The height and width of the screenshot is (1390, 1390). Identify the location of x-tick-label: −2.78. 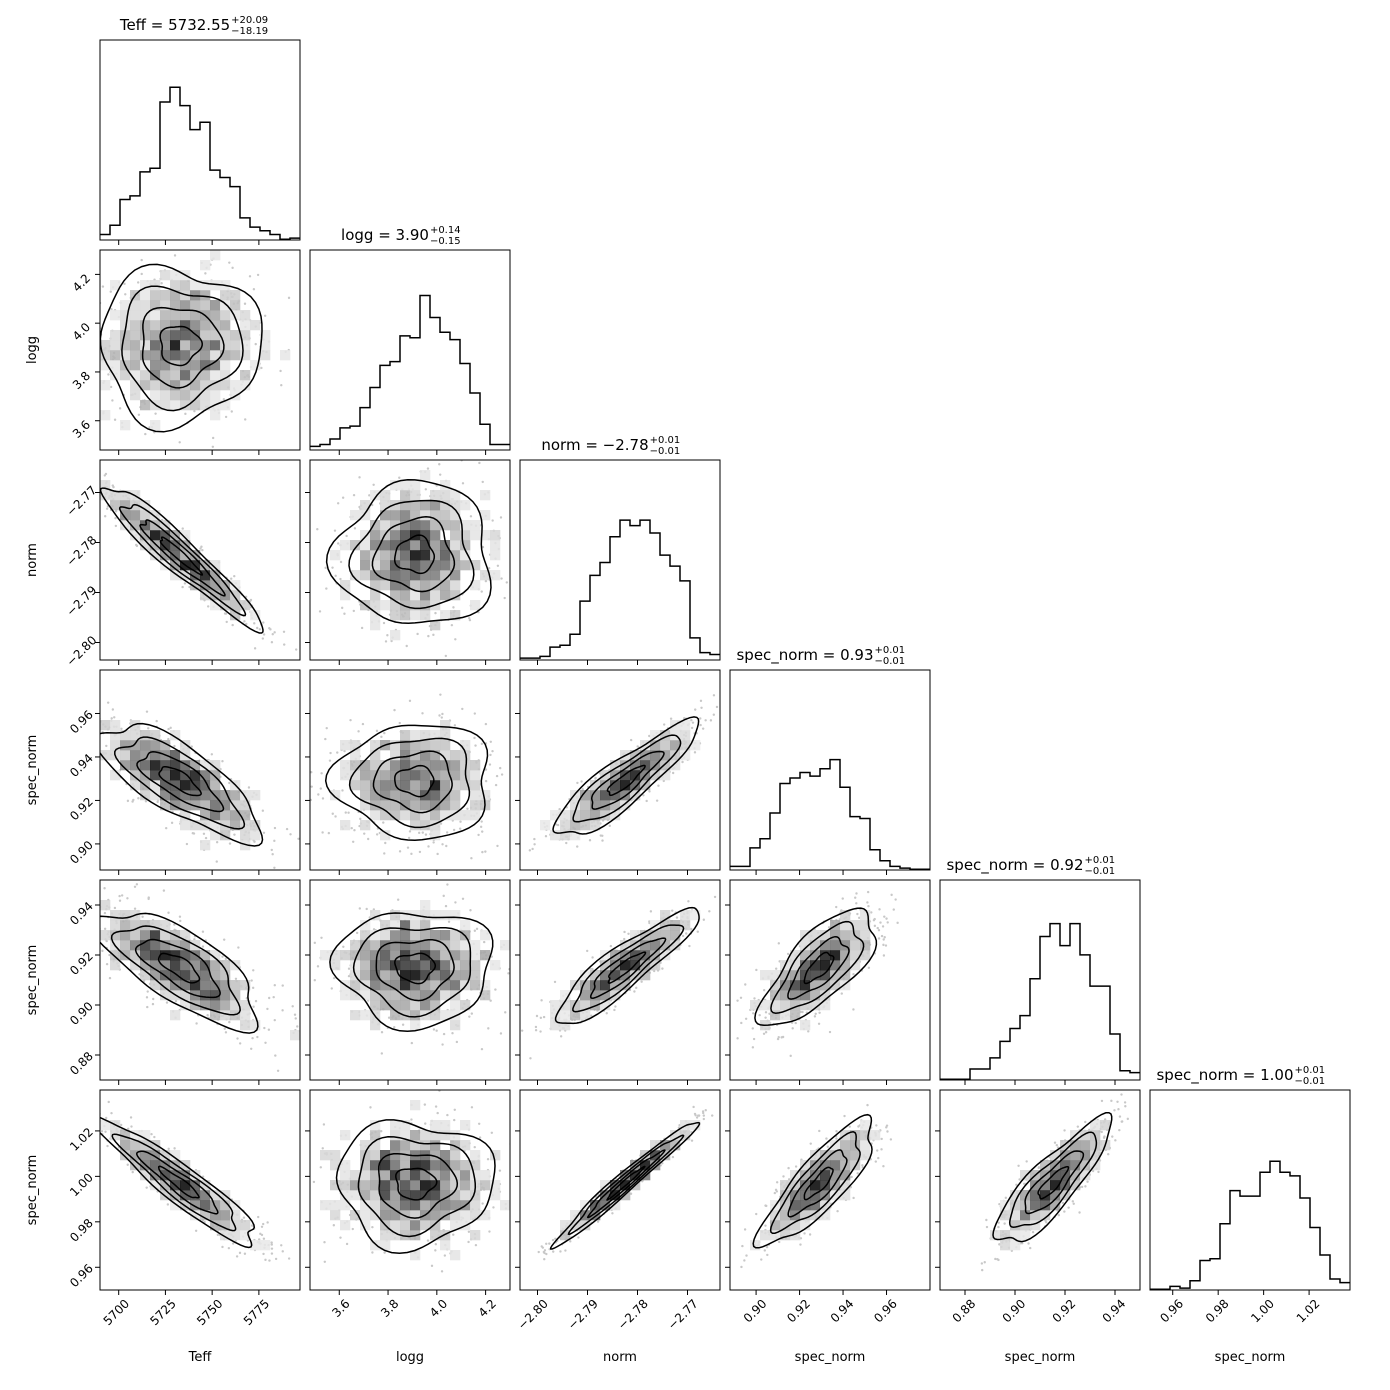
(633, 1315).